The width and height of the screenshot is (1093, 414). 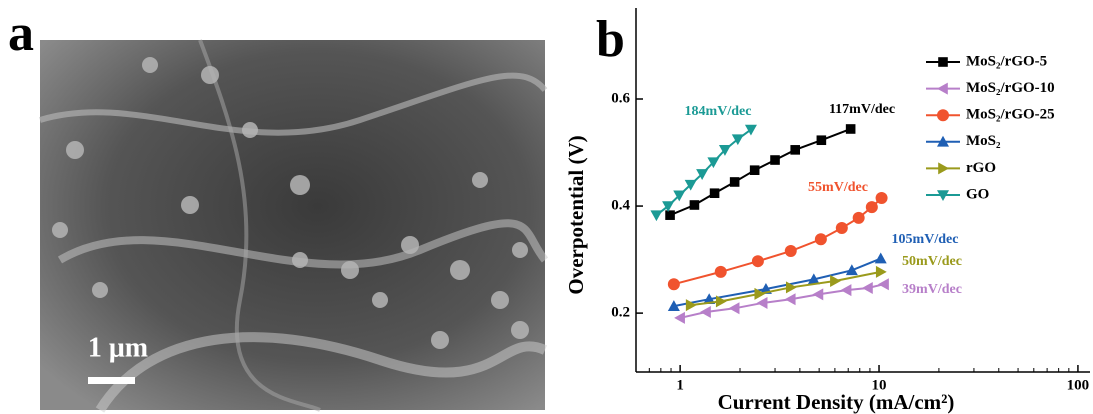 What do you see at coordinates (983, 141) in the screenshot?
I see `legend-label: MoS₂` at bounding box center [983, 141].